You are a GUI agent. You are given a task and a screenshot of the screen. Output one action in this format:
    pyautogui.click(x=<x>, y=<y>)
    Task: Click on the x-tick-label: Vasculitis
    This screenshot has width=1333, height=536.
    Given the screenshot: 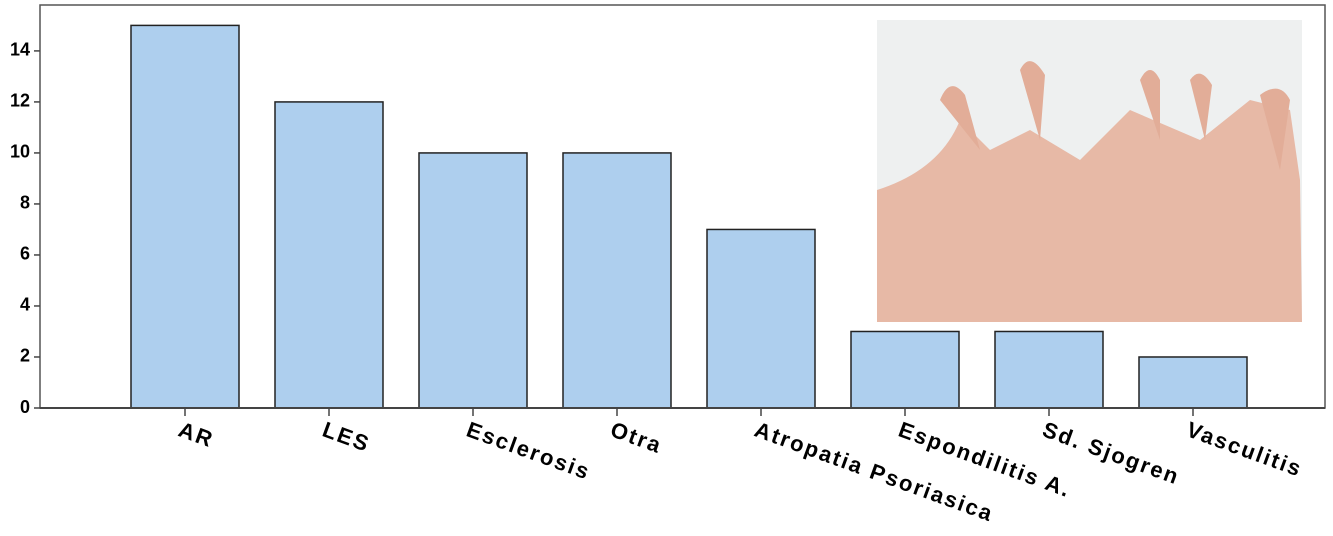 What is the action you would take?
    pyautogui.click(x=1244, y=449)
    